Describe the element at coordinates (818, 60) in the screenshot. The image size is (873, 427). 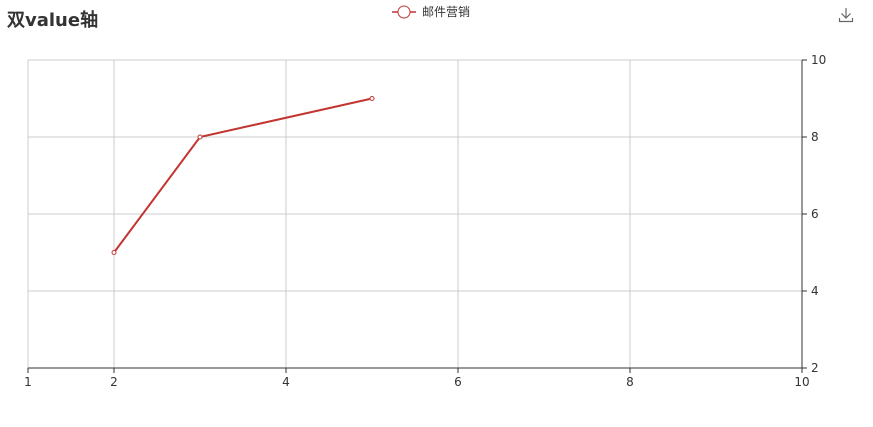
I see `y-tick-label: 10` at that location.